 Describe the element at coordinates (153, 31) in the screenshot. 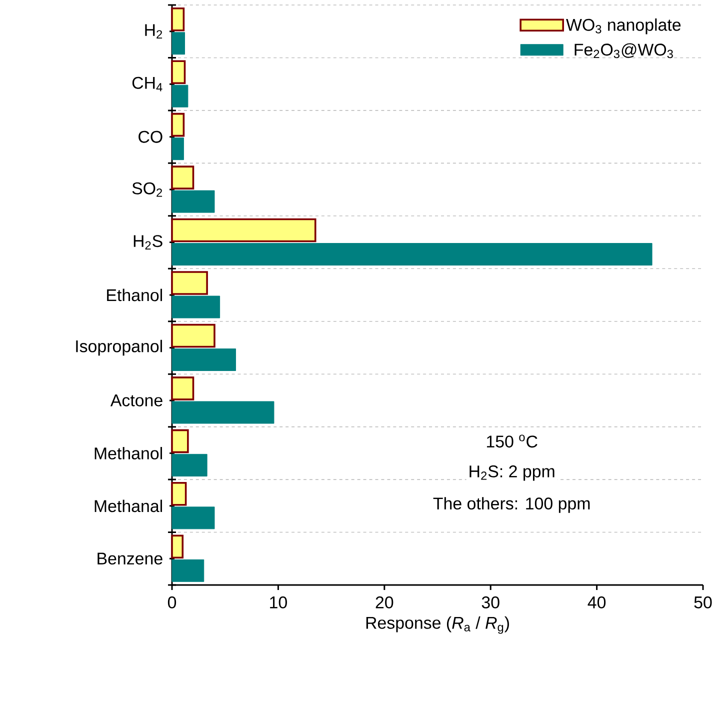

I see `y-tick-label: H$_{2}$` at that location.